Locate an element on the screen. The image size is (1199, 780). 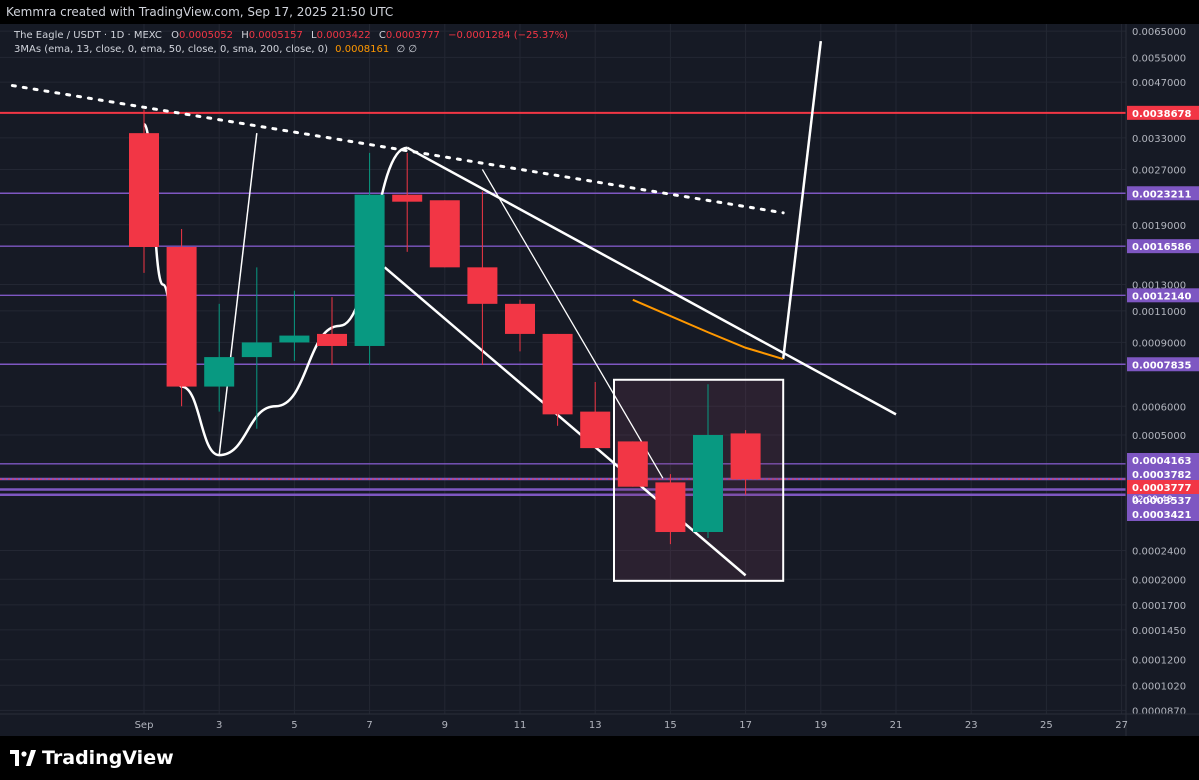
time-tick-label: 7 is located at coordinates (369, 725).